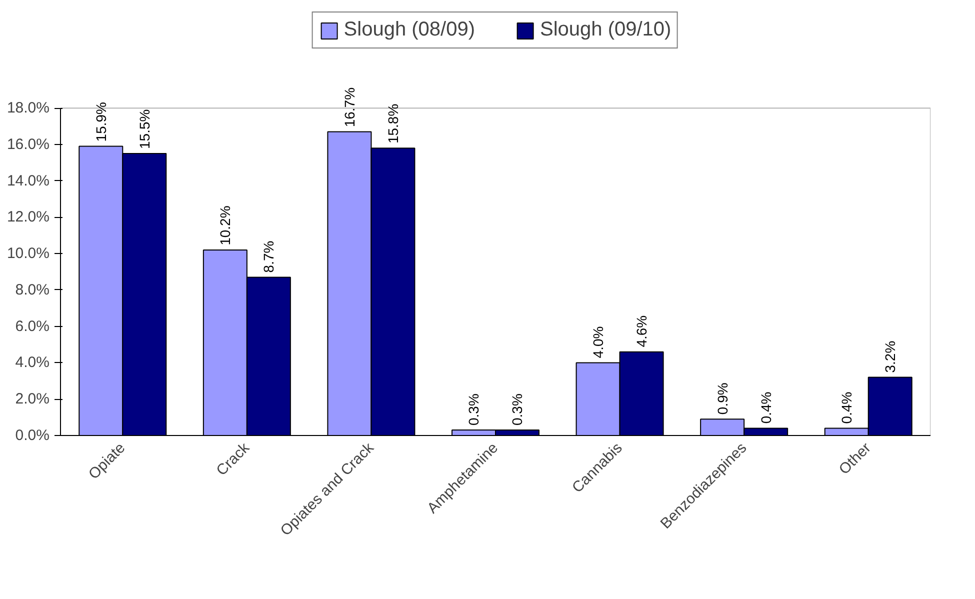 This screenshot has height=599, width=975. I want to click on y-tick-label: 10.0%, so click(28, 253).